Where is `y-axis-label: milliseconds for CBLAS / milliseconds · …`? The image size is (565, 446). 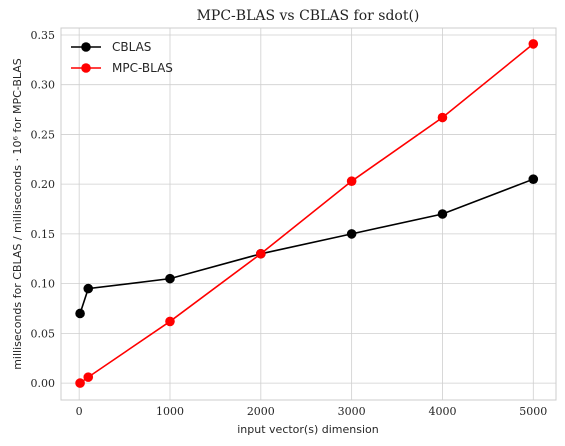
y-axis-label: milliseconds for CBLAS / milliseconds · … is located at coordinates (17, 214).